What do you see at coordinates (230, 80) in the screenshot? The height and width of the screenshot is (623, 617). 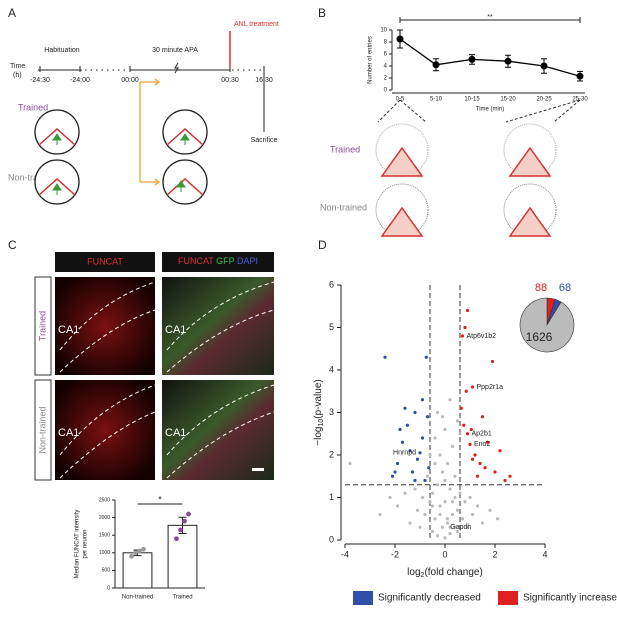 I see `time-tick: 00:30` at bounding box center [230, 80].